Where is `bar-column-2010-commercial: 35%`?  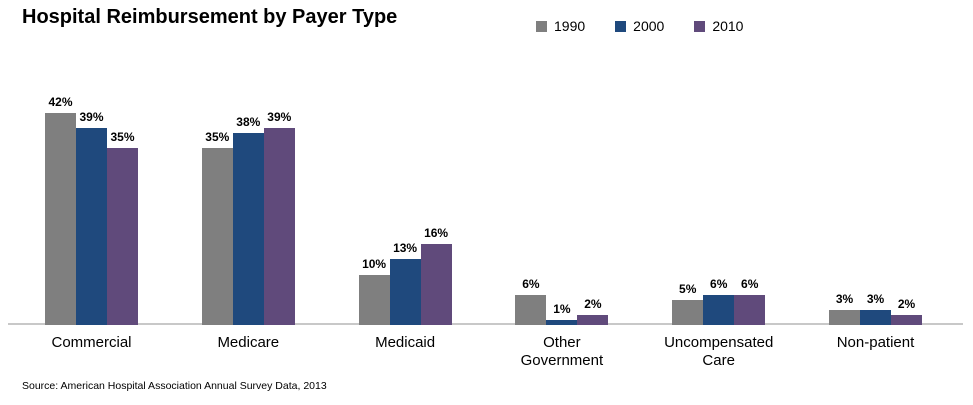 bar-column-2010-commercial: 35% is located at coordinates (122, 228).